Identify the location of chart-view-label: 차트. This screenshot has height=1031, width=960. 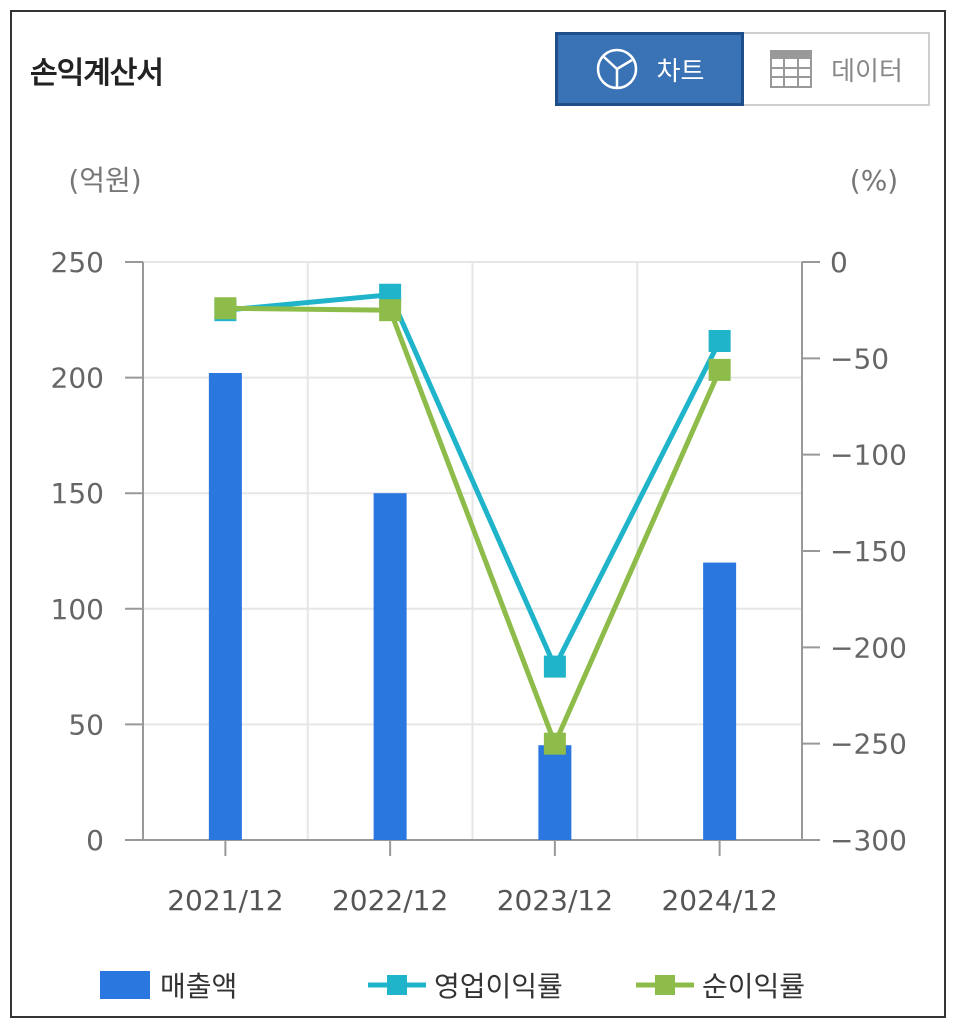
(680, 71).